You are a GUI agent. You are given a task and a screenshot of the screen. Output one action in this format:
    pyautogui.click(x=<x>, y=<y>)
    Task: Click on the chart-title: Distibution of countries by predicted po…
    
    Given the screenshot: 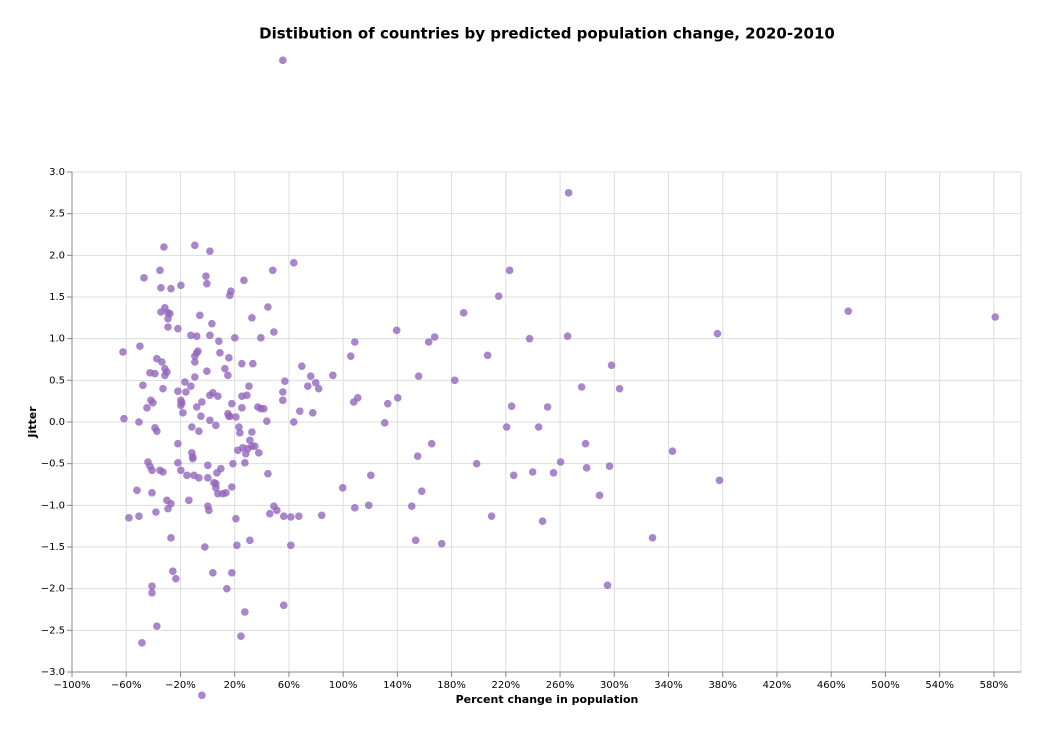 What is the action you would take?
    pyautogui.click(x=547, y=34)
    